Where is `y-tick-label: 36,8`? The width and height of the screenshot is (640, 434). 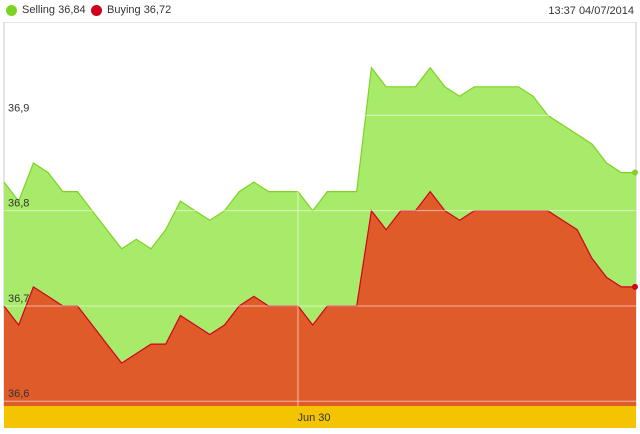 y-tick-label: 36,8 is located at coordinates (18, 204).